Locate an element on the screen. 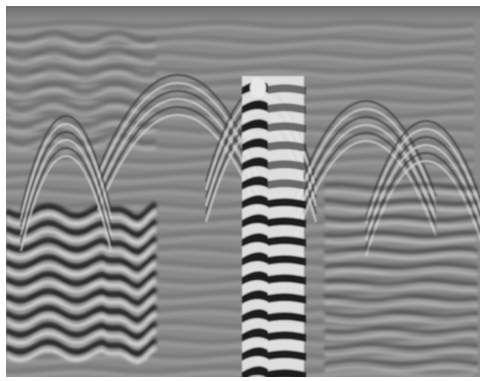  high-contrast-anomaly is located at coordinates (274, 226).